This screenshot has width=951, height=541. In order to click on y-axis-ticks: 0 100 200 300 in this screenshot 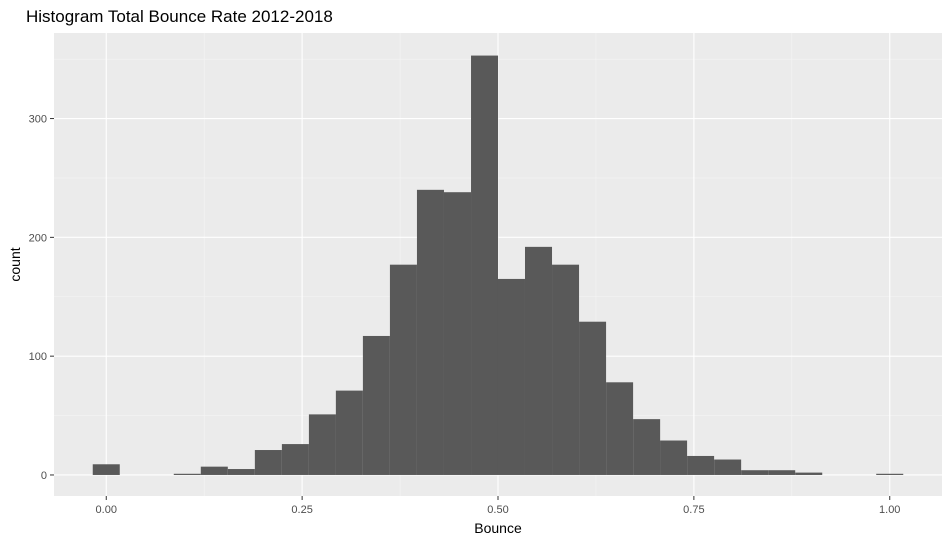, I will do `click(41, 298)`.